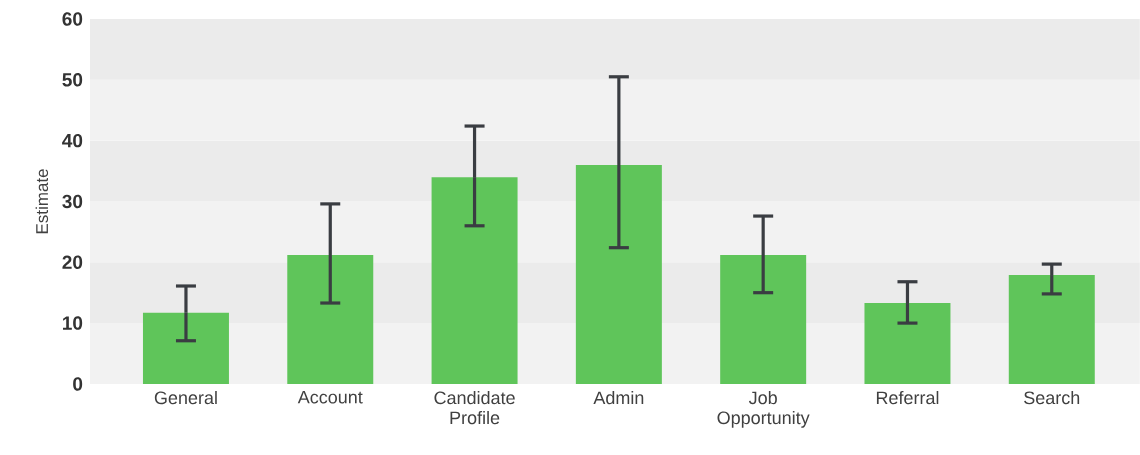 This screenshot has width=1140, height=455. What do you see at coordinates (72, 140) in the screenshot?
I see `y-tick-label: 40` at bounding box center [72, 140].